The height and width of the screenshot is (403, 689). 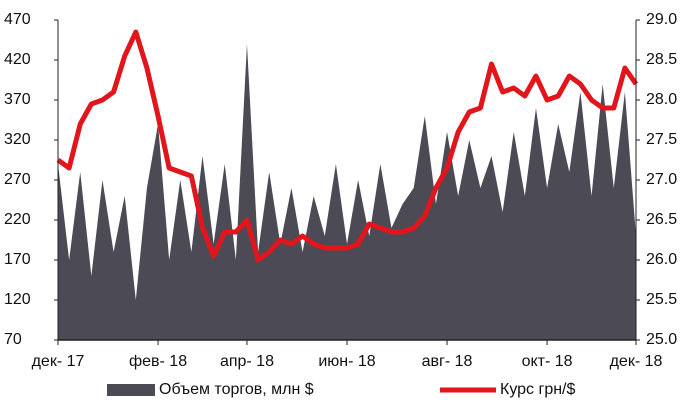 What do you see at coordinates (636, 361) in the screenshot?
I see `x-tick-label: дек- 18` at bounding box center [636, 361].